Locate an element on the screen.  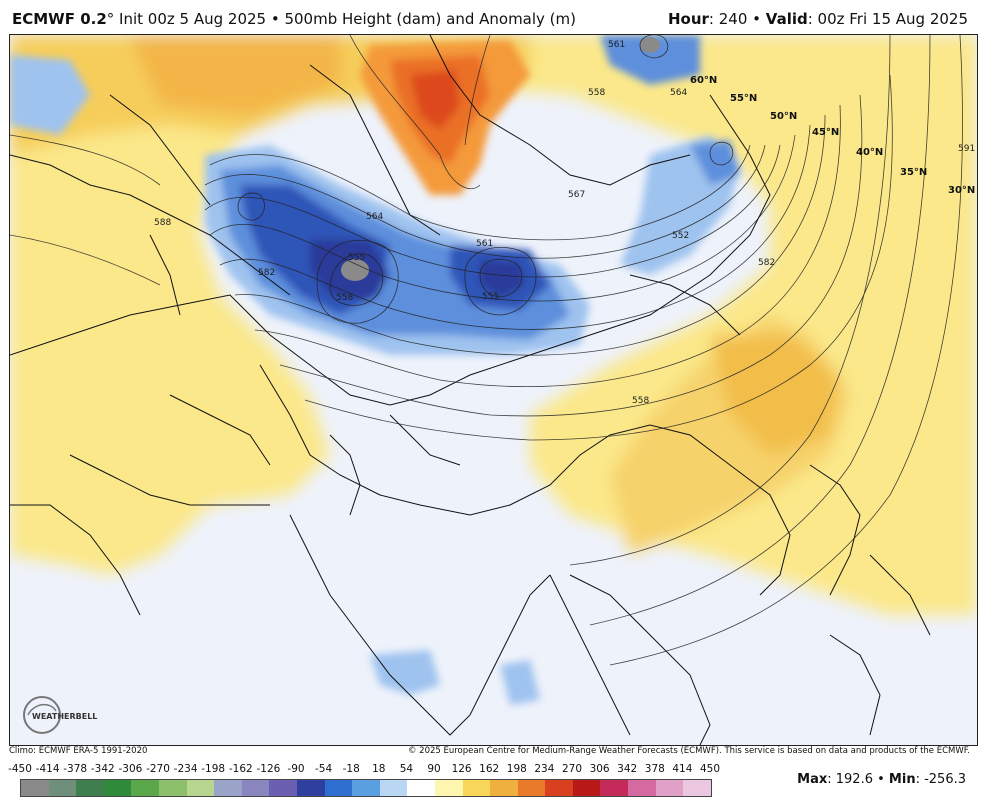
colorbar-tick-label: -54 is located at coordinates (324, 769).